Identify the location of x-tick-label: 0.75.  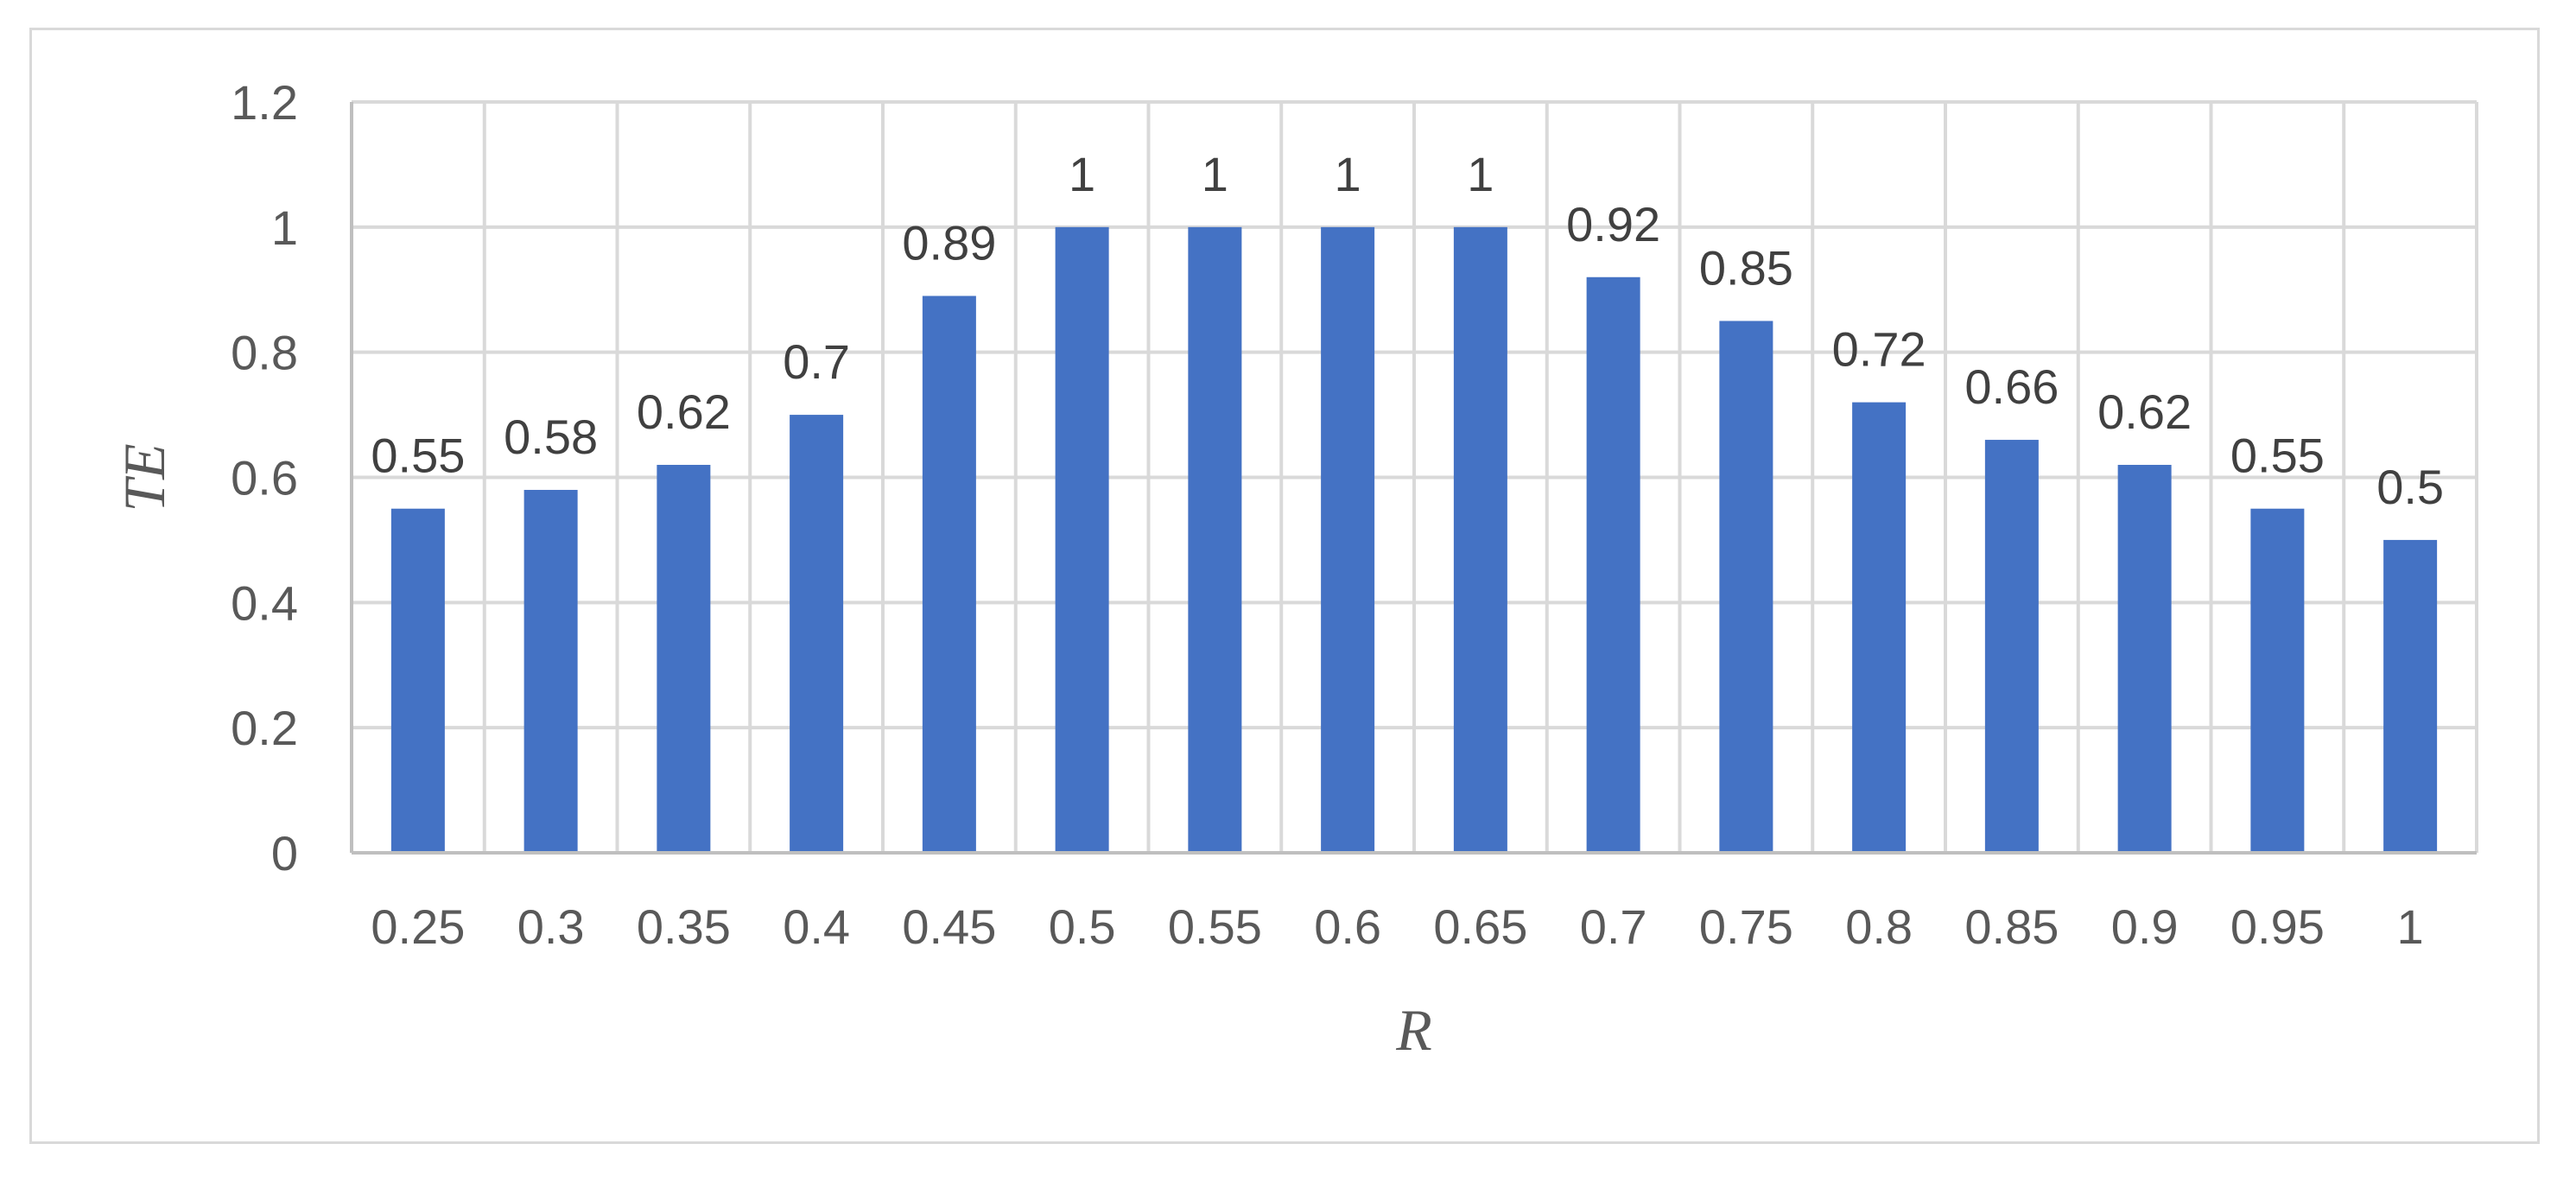
(1746, 926).